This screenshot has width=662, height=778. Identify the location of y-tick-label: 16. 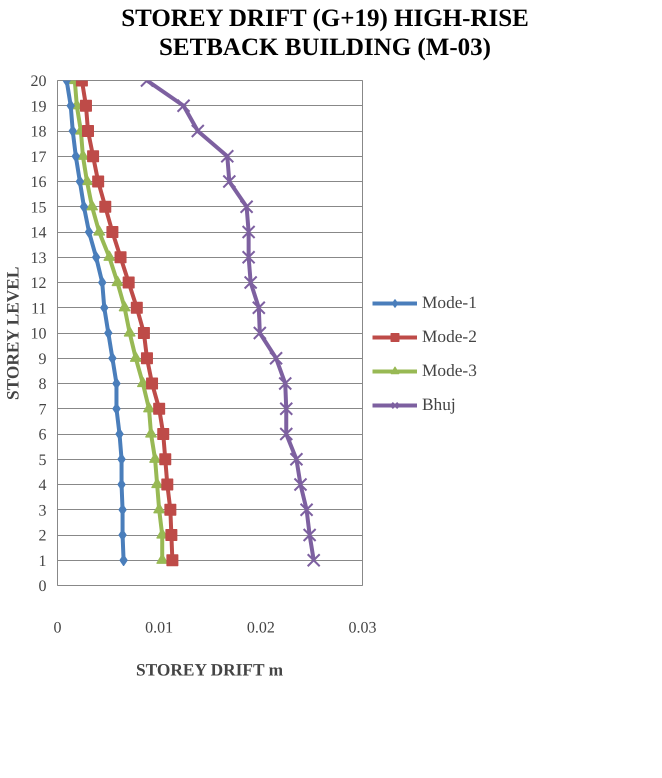
(38, 182).